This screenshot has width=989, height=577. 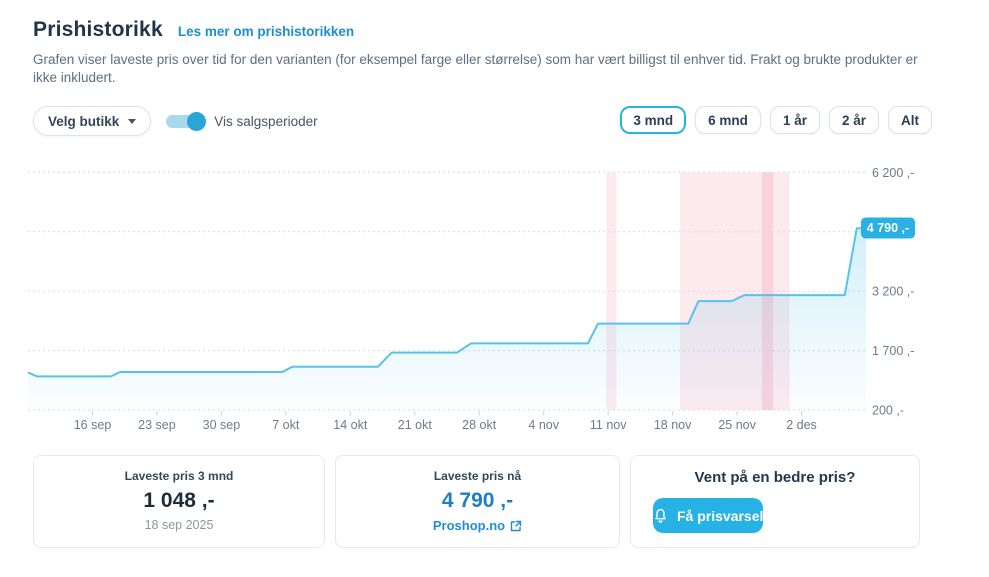 I want to click on read-more-link: Les mer om prishistorikken, so click(x=266, y=31).